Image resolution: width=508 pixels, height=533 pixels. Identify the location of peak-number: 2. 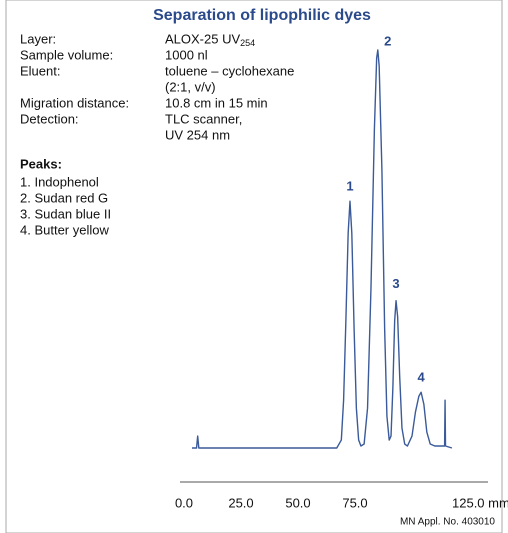
(387, 40).